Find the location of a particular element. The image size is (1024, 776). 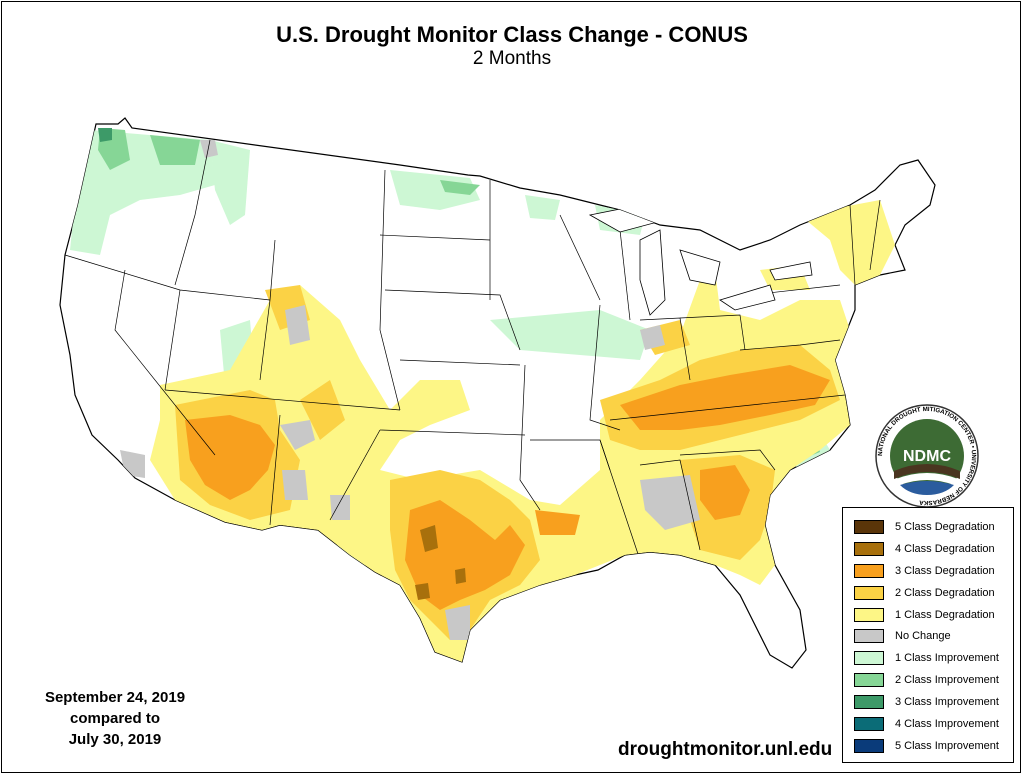

legend-item: 2 Class Degradation is located at coordinates (933, 593).